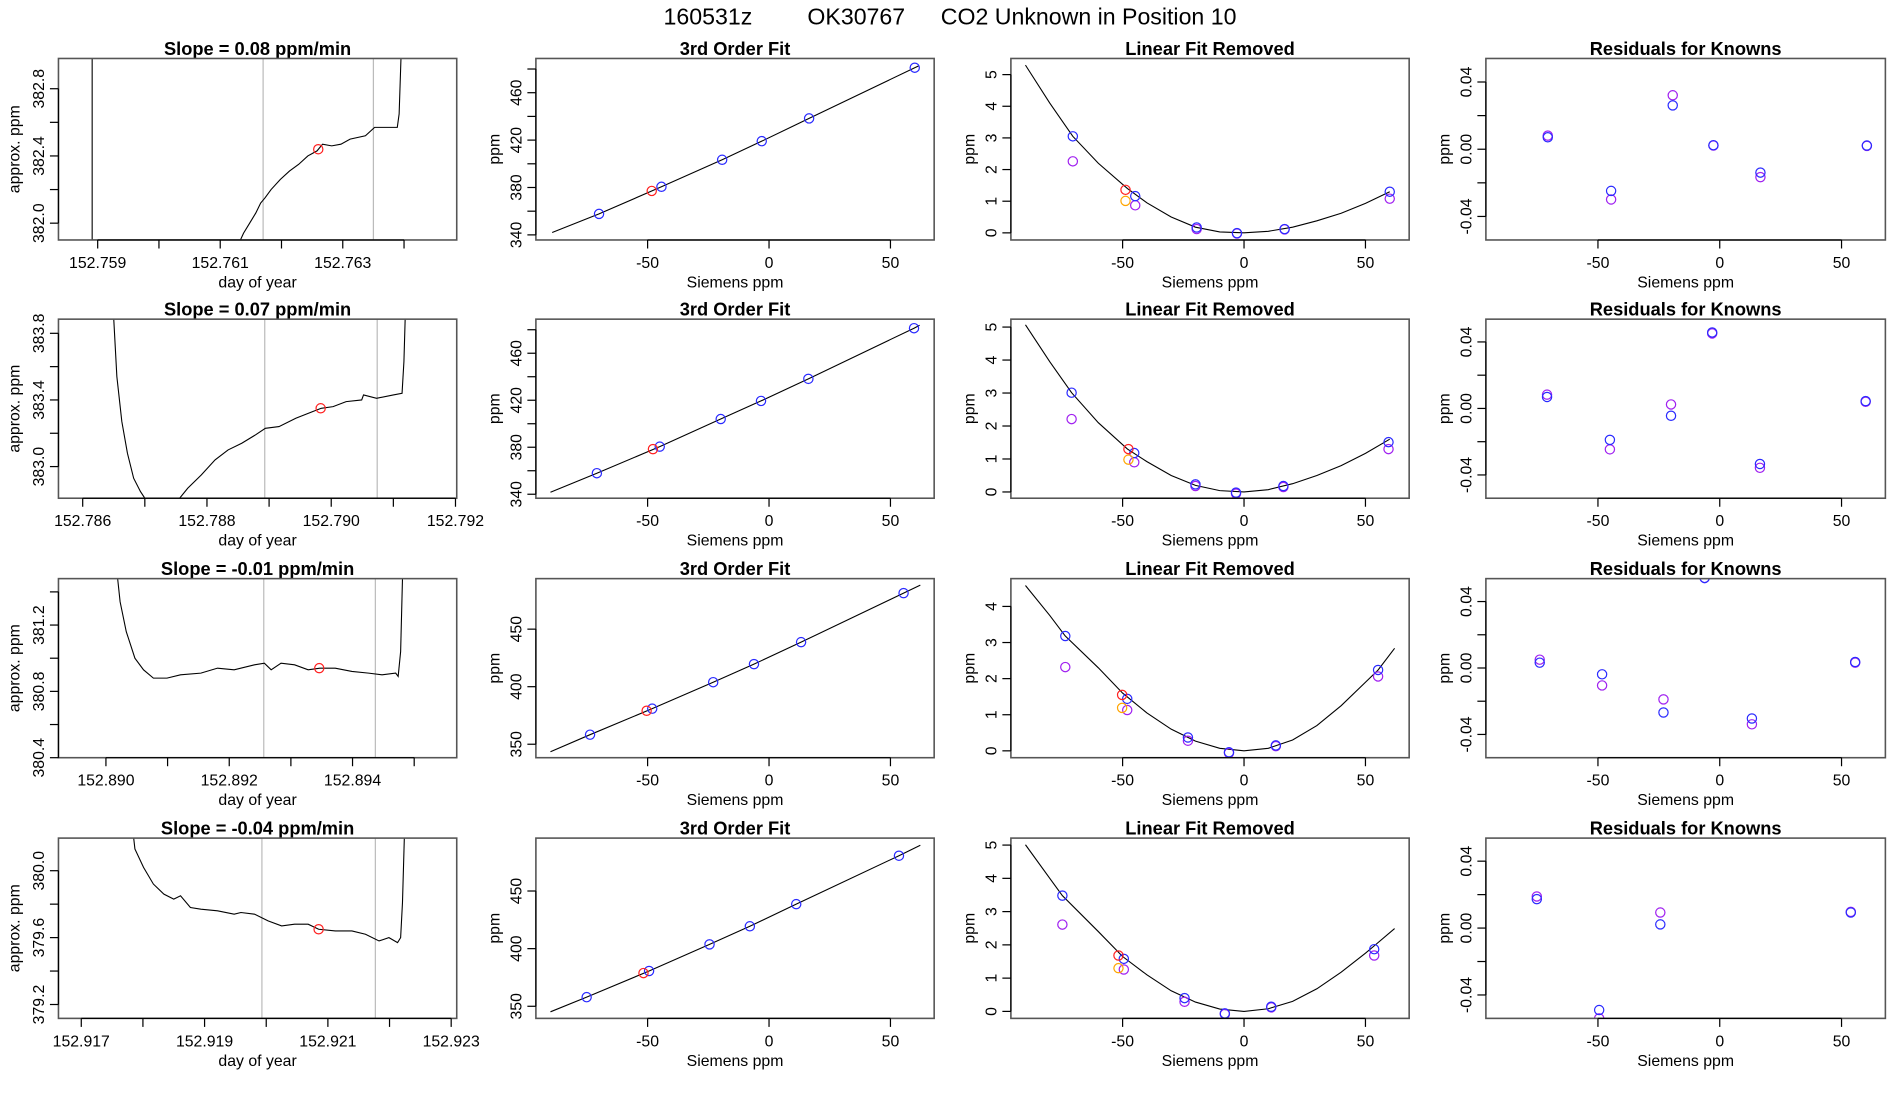  Describe the element at coordinates (516, 447) in the screenshot. I see `y-tick-label: 380` at that location.